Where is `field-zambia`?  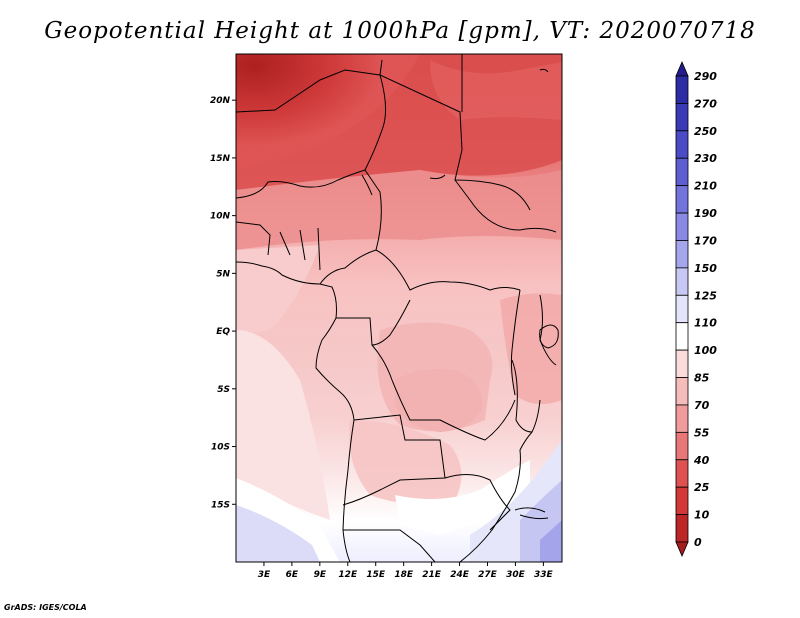 field-zambia is located at coordinates (462, 497).